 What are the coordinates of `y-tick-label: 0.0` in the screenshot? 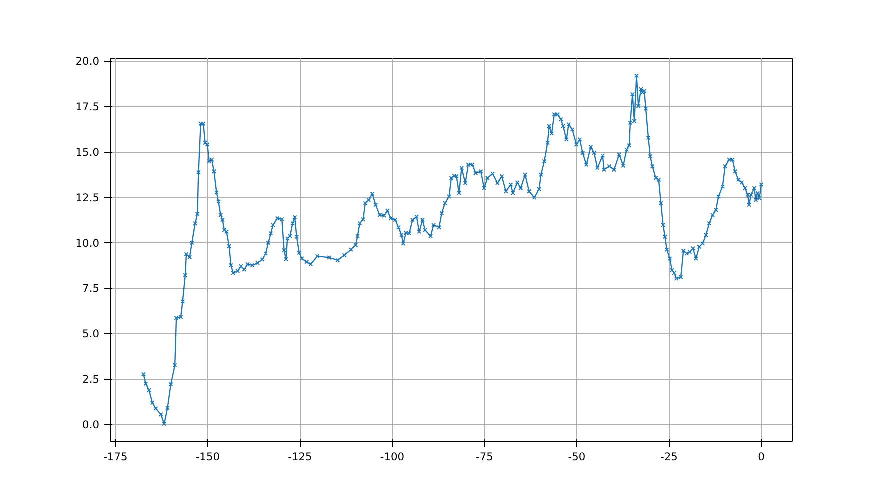 It's located at (91, 425).